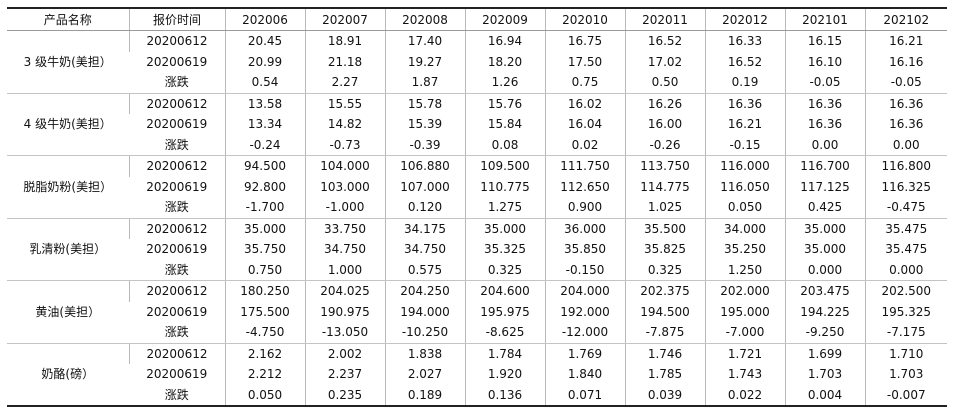 The image size is (954, 411). I want to click on value-cell: 16.16, so click(905, 61).